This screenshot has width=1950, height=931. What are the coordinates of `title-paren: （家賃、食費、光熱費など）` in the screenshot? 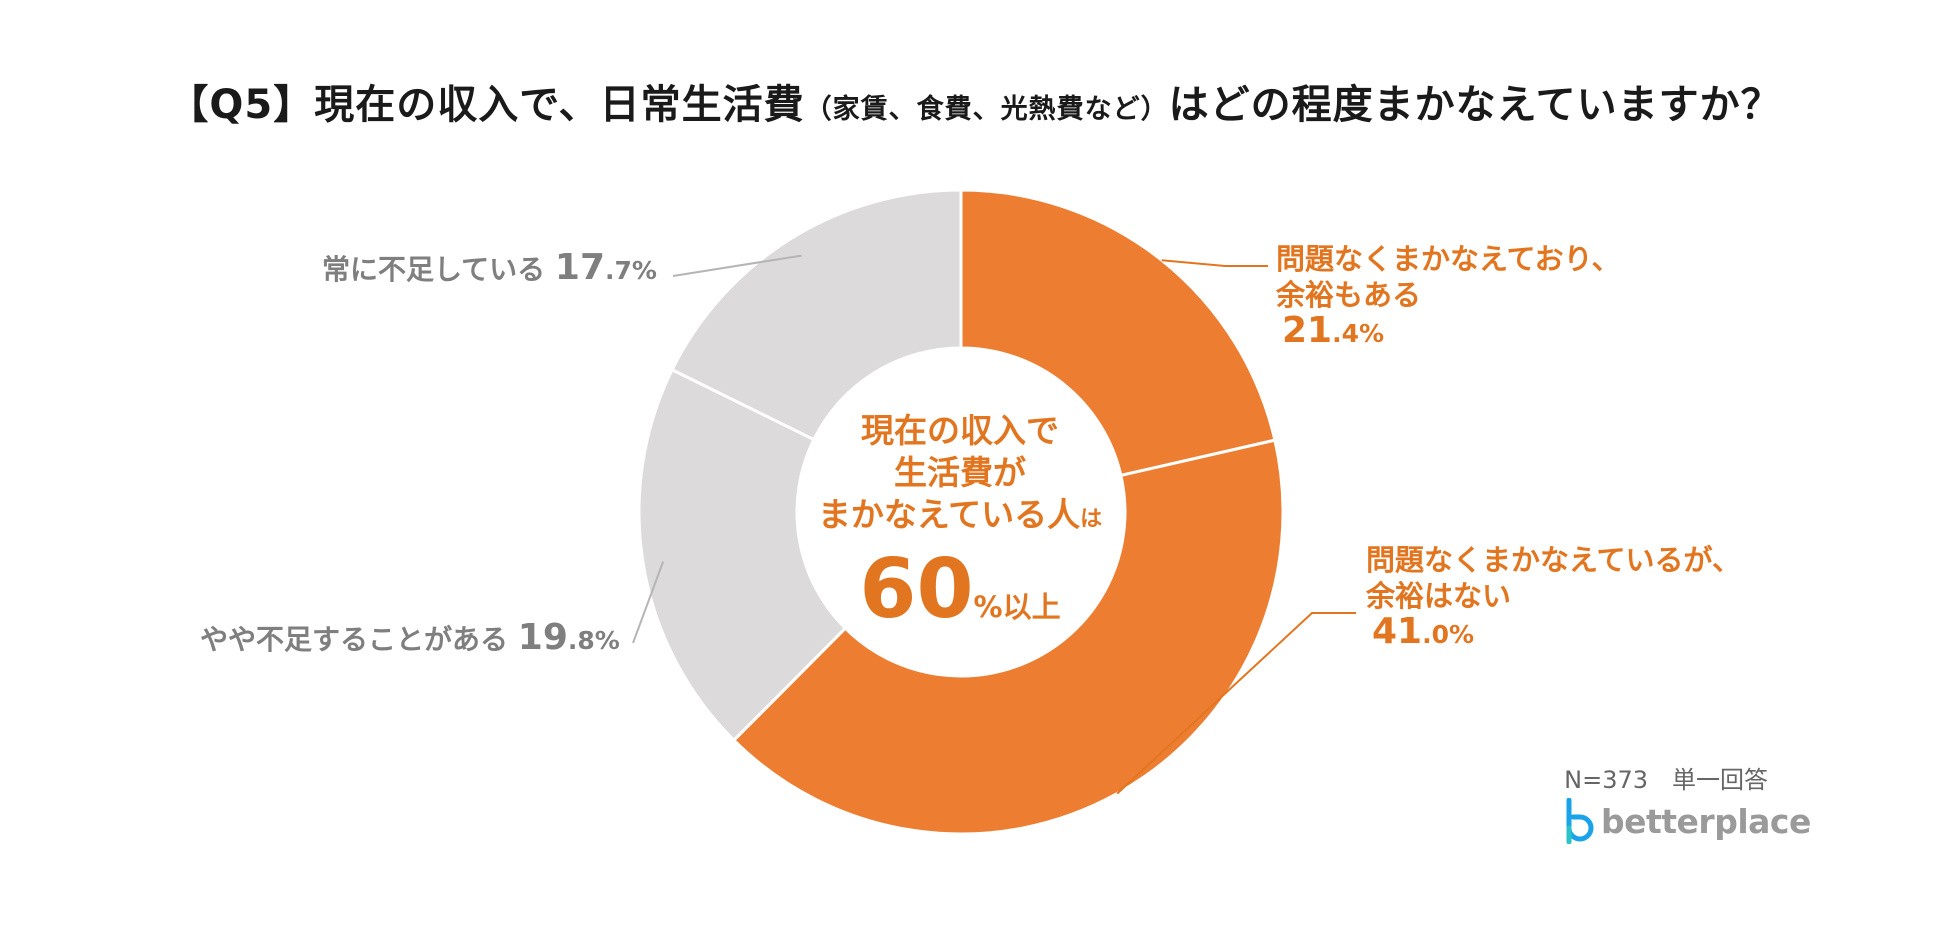 It's located at (986, 109).